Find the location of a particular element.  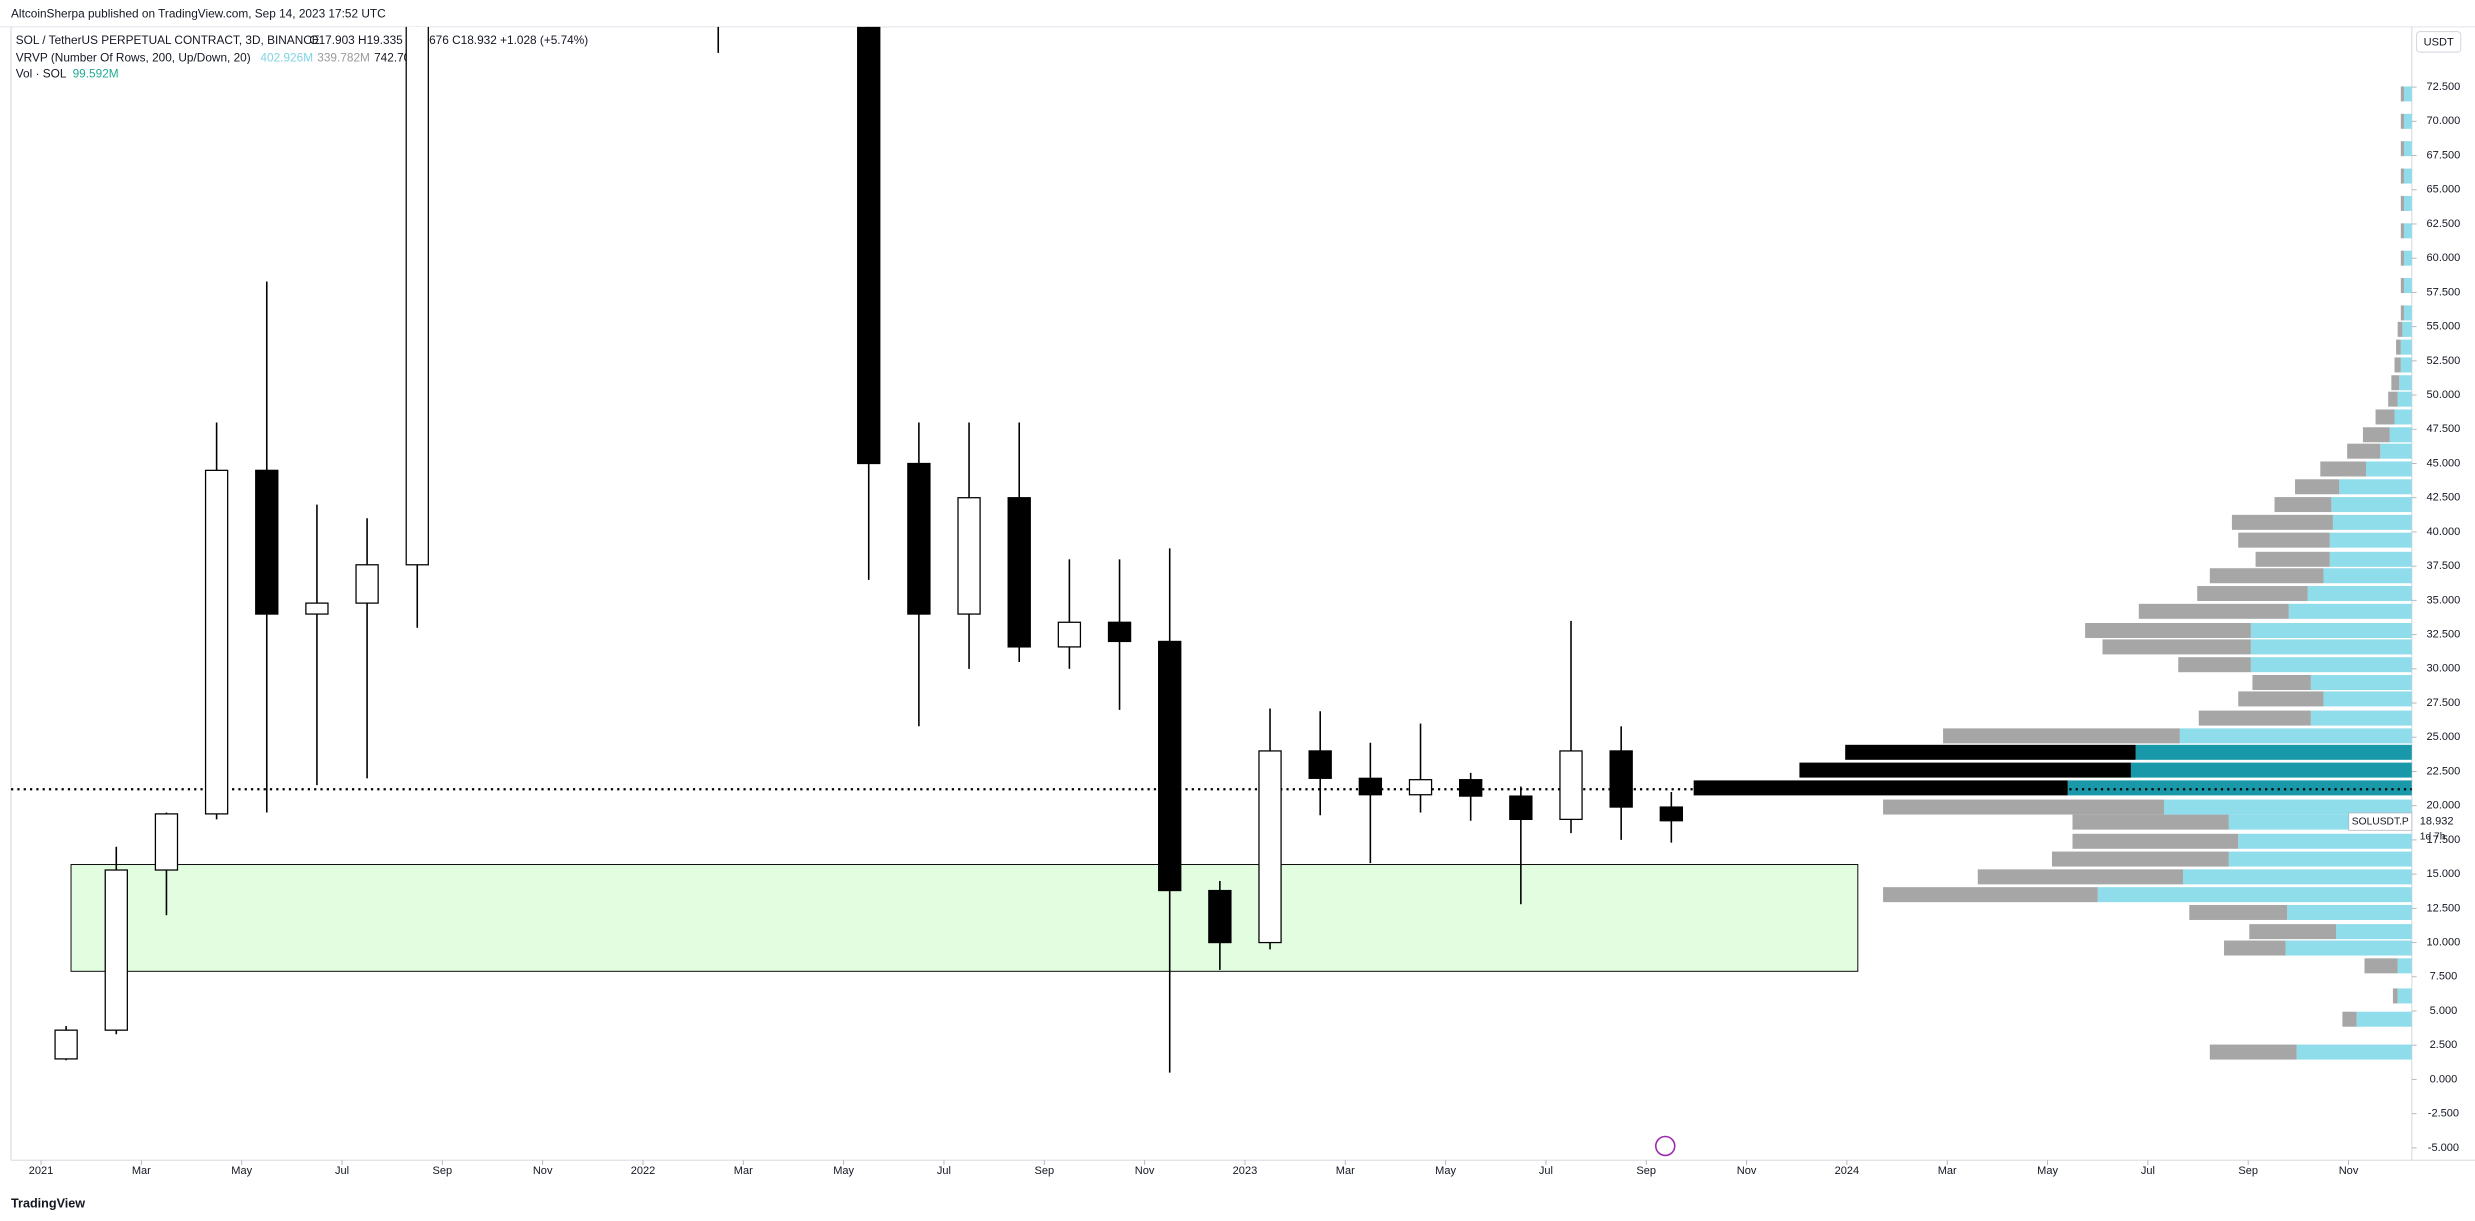

countdown: 1d 7h is located at coordinates (2433, 836).